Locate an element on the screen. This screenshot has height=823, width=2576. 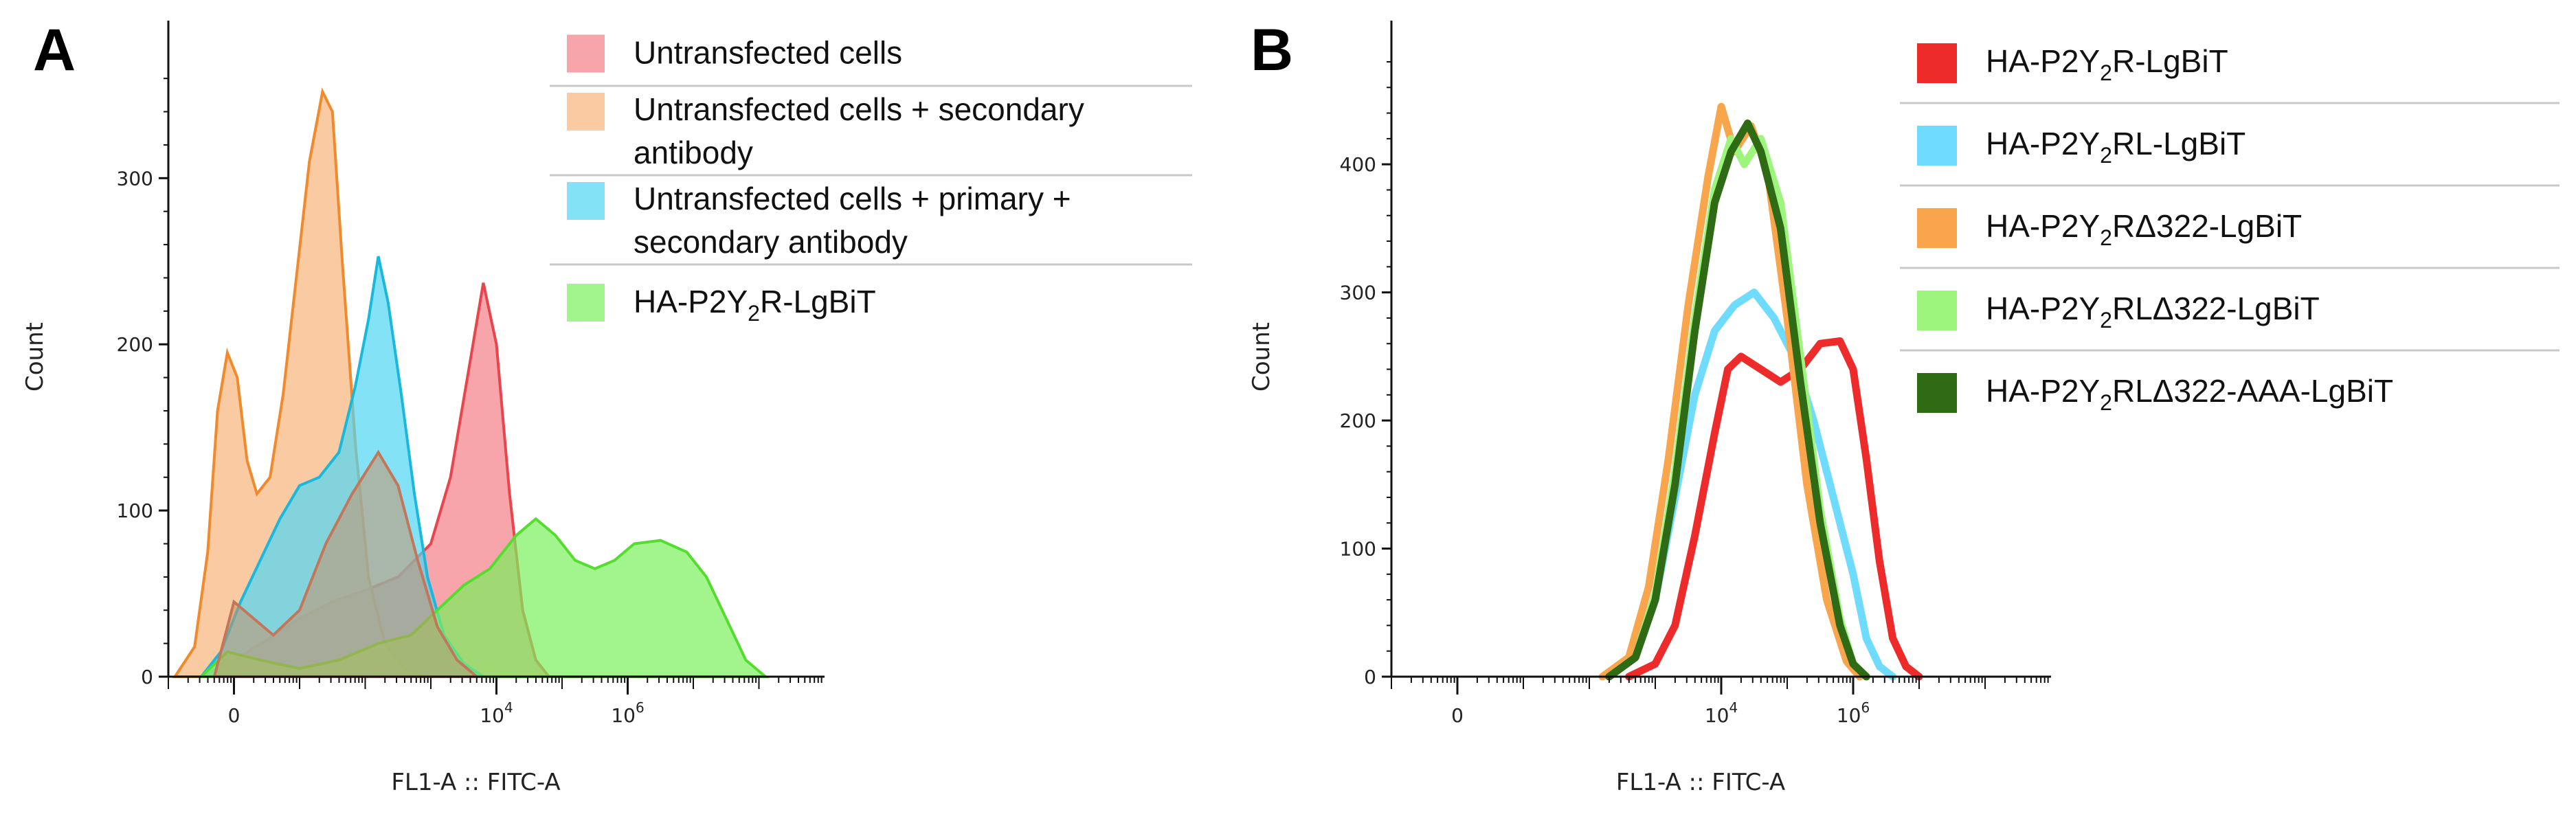
legend-label-0: HA-P2Y2R-LgBiT is located at coordinates (2107, 64).